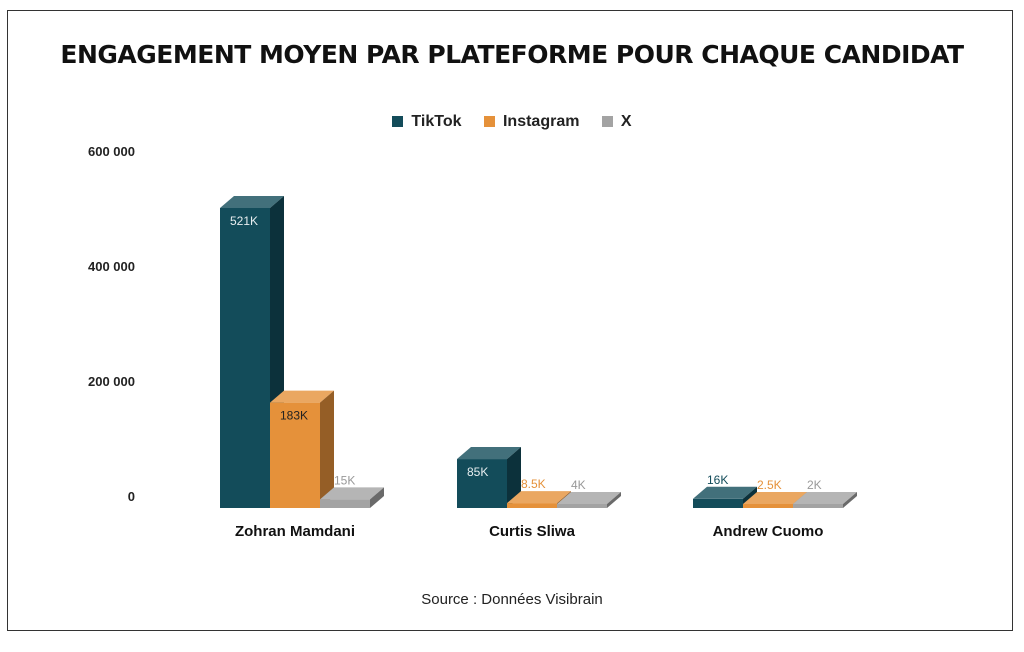 This screenshot has height=652, width=1024. I want to click on x-tick-label: Andrew Cuomo, so click(768, 531).